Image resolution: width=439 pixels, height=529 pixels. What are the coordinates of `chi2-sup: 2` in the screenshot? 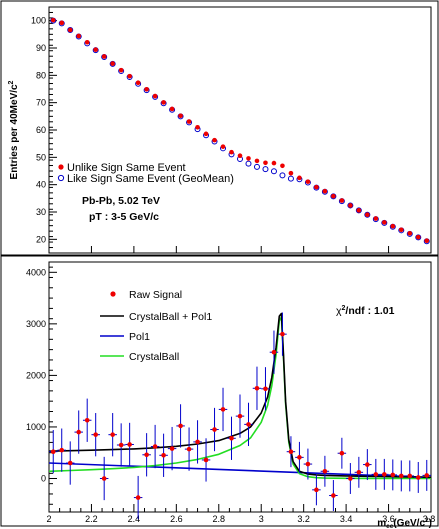 It's located at (344, 308).